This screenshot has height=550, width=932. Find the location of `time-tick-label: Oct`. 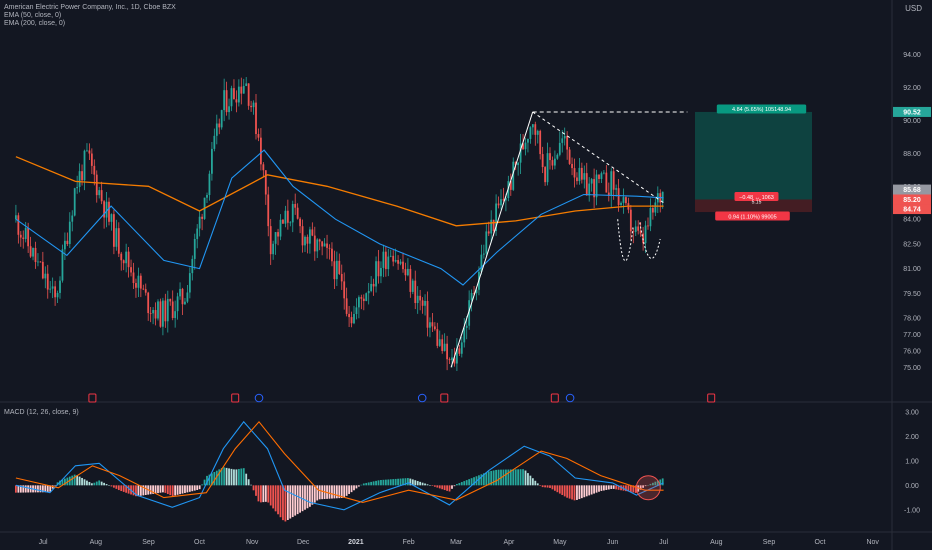

time-tick-label: Oct is located at coordinates (199, 542).